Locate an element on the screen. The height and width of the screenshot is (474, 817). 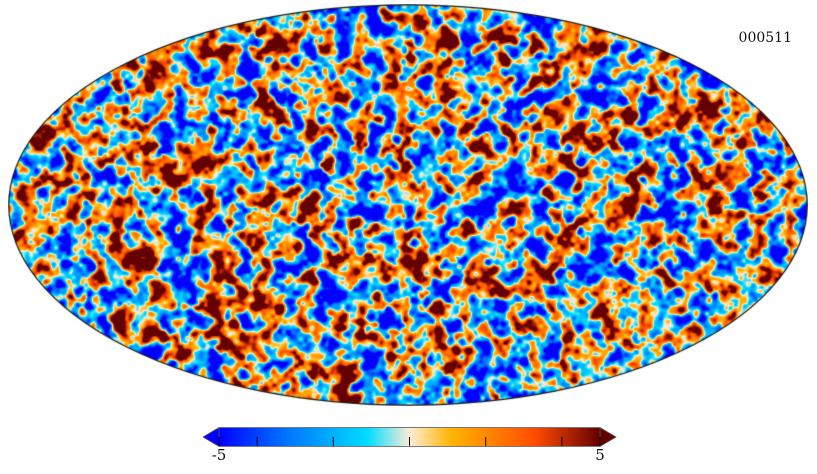
colorbar-gradient-bar is located at coordinates (410, 437).